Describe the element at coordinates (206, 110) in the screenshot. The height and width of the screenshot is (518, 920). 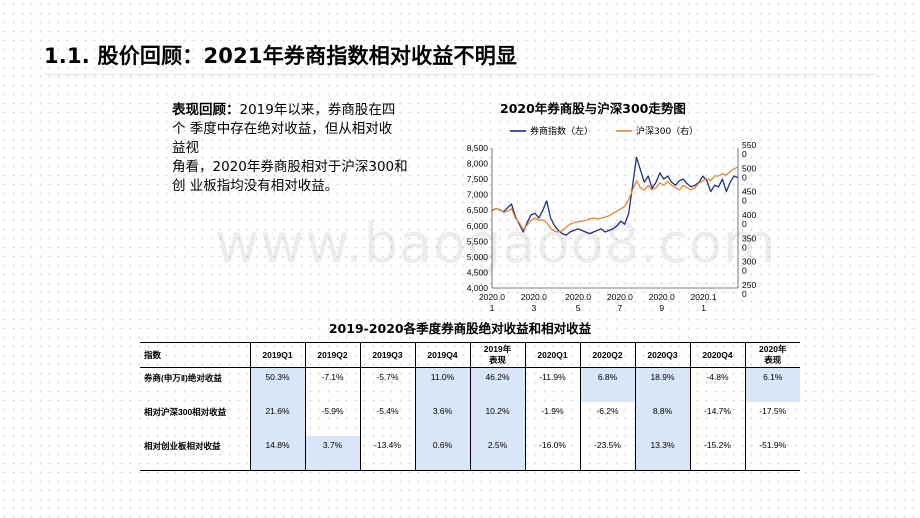
I see `description-lead: 表现回顾：` at that location.